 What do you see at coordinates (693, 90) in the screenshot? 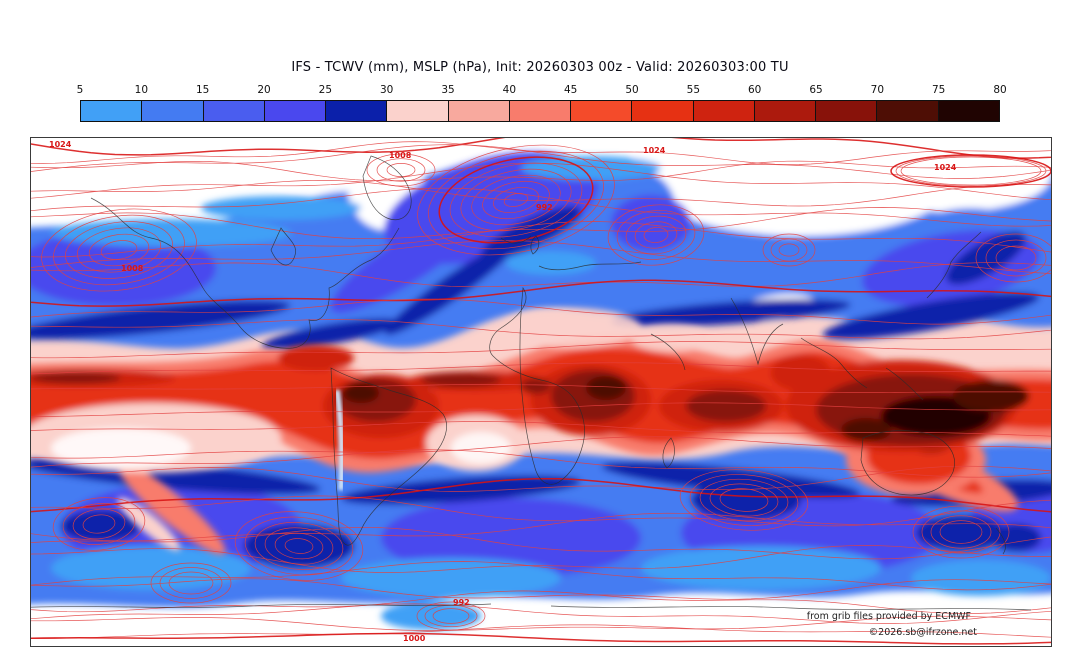
I see `colorbar-tick-label: 55` at bounding box center [693, 90].